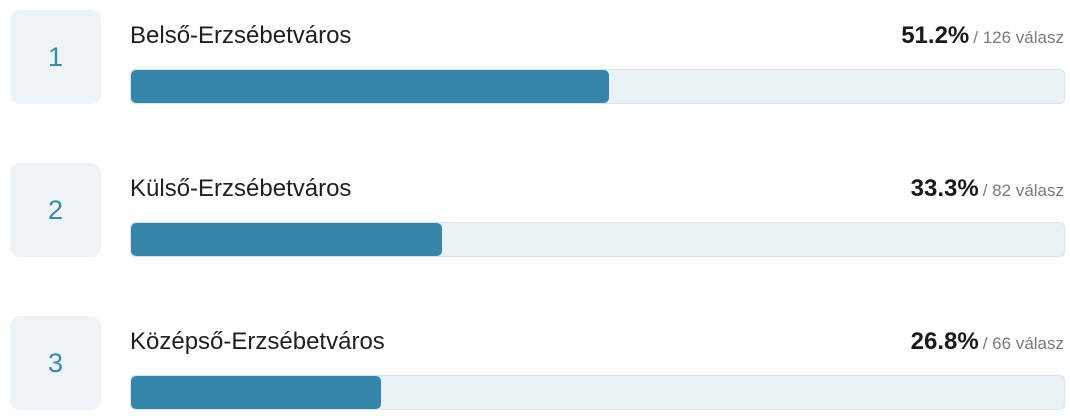 The image size is (1070, 416). What do you see at coordinates (935, 35) in the screenshot?
I see `percent-value: 51.2%` at bounding box center [935, 35].